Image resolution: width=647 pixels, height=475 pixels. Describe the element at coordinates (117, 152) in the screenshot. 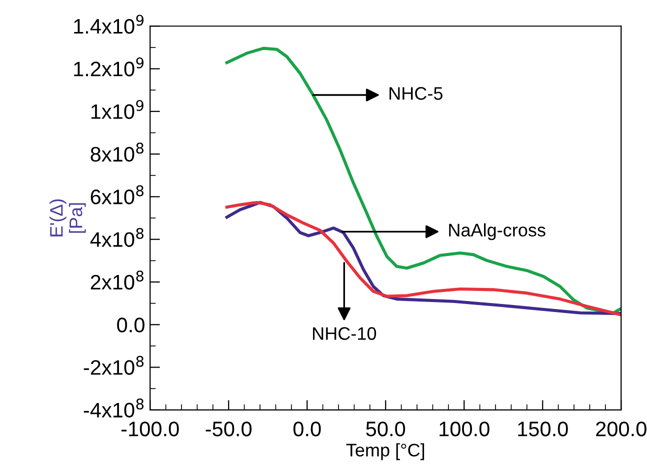

I see `y-tick-label: 8x10$^{8}$` at that location.